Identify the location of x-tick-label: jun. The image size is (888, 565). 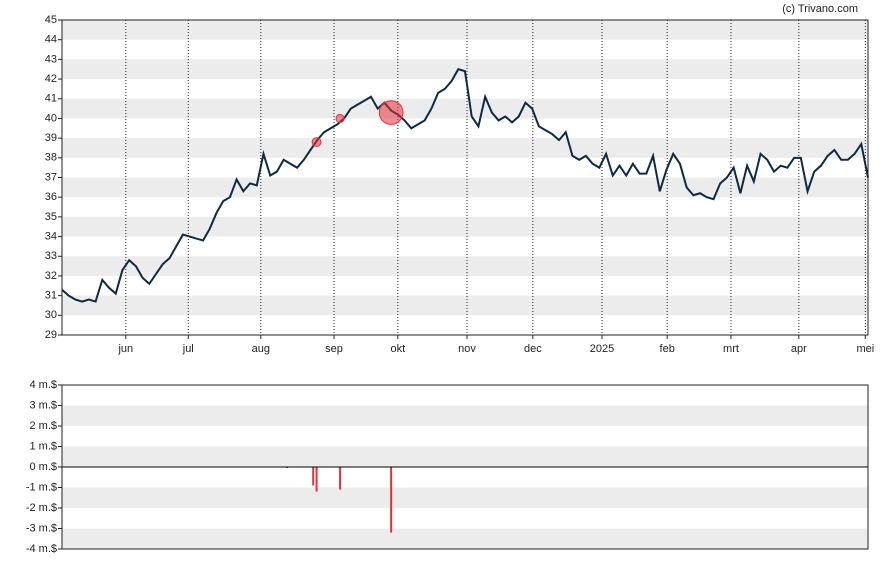
(125, 349).